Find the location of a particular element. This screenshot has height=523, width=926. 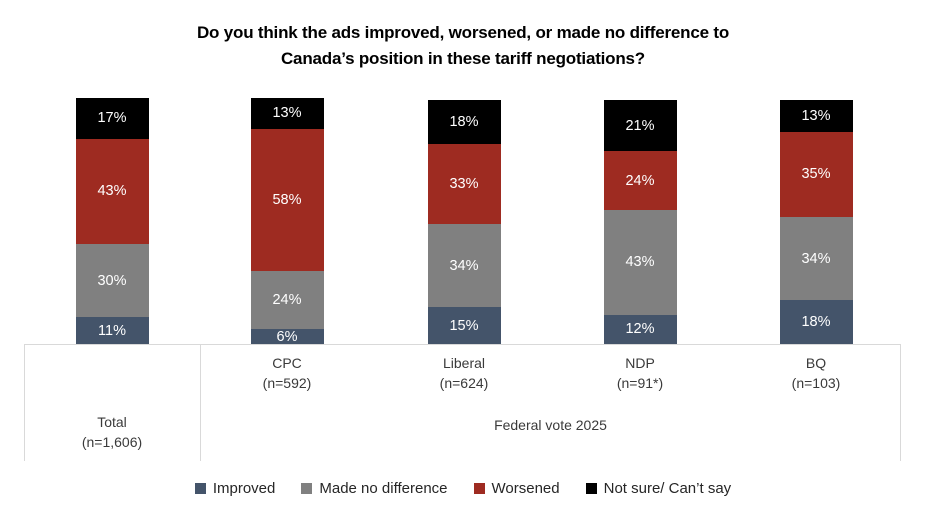

data-label: 11% is located at coordinates (112, 330).